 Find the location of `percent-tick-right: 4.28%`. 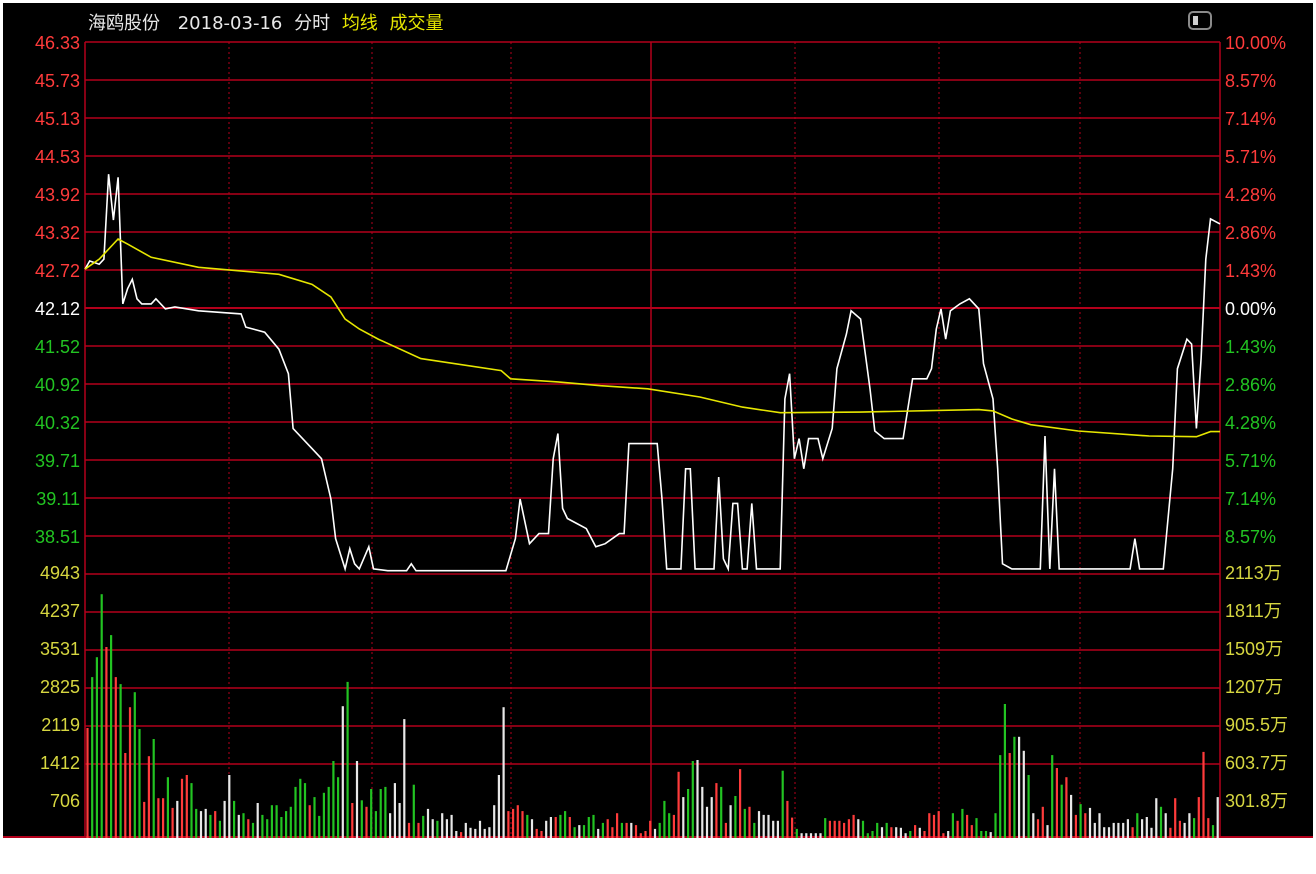

percent-tick-right: 4.28% is located at coordinates (1250, 423).